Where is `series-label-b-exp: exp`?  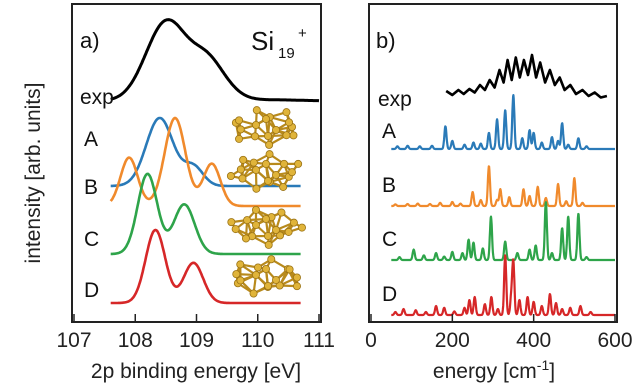 series-label-b-exp: exp is located at coordinates (395, 99).